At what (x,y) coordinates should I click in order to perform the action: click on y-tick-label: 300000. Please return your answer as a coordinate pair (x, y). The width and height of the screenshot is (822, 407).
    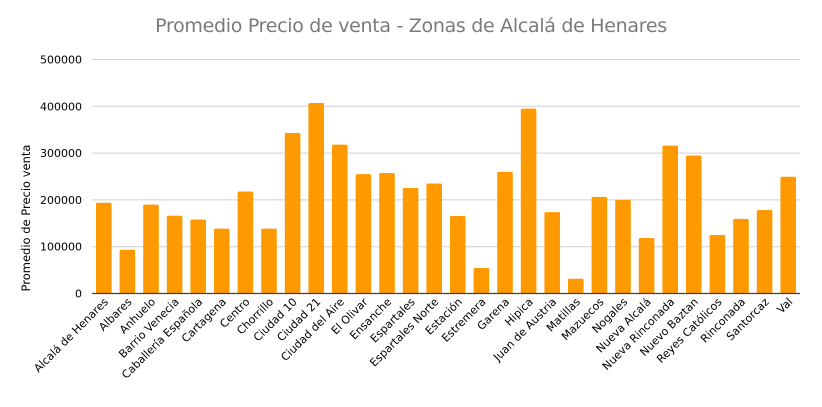
    Looking at the image, I should click on (61, 153).